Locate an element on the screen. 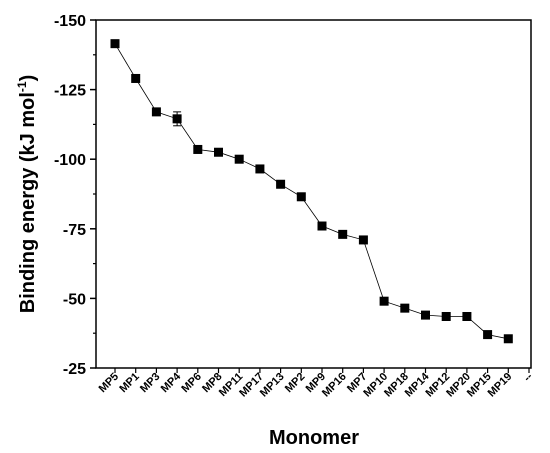 The width and height of the screenshot is (550, 453). y-tick-label-4: -50 is located at coordinates (74, 299).